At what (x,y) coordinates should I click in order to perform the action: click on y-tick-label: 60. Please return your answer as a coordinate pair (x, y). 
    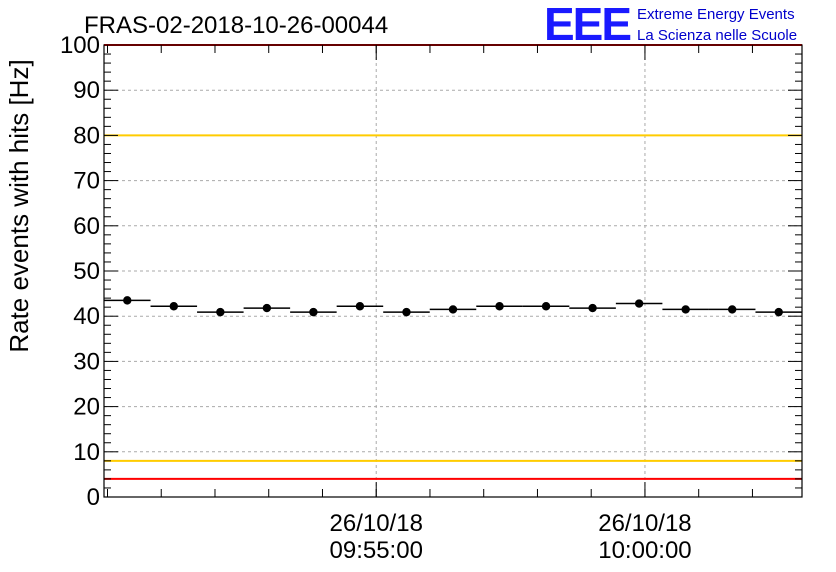
    Looking at the image, I should click on (86, 226).